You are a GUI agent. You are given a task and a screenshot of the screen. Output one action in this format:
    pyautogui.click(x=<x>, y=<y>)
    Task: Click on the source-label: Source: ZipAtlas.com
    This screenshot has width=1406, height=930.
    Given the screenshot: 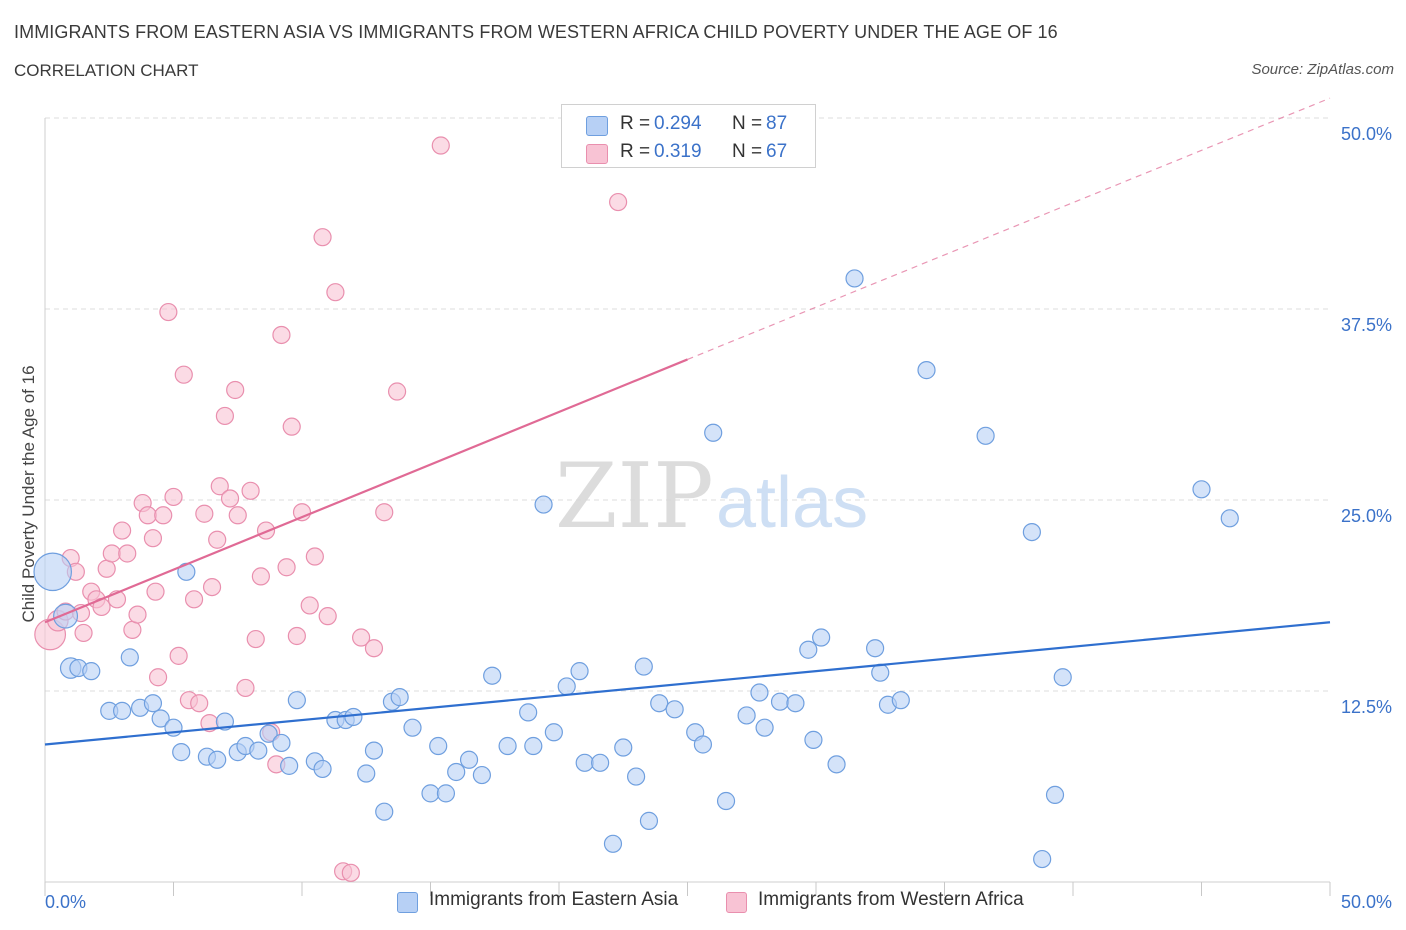 What is the action you would take?
    pyautogui.click(x=1322, y=69)
    